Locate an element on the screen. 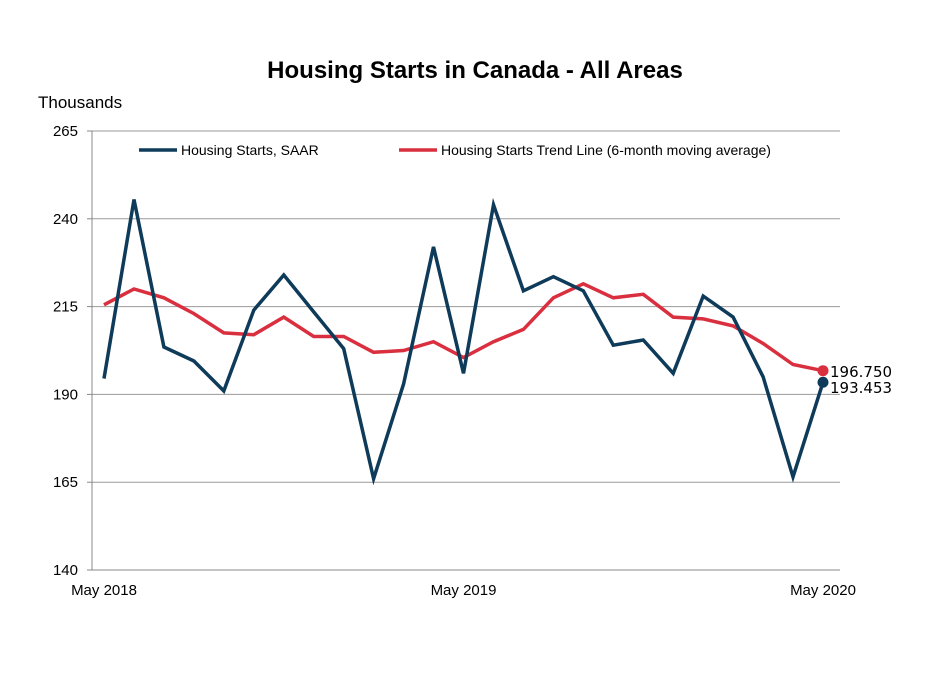  x-tick-label-0: May 2018 is located at coordinates (104, 590).